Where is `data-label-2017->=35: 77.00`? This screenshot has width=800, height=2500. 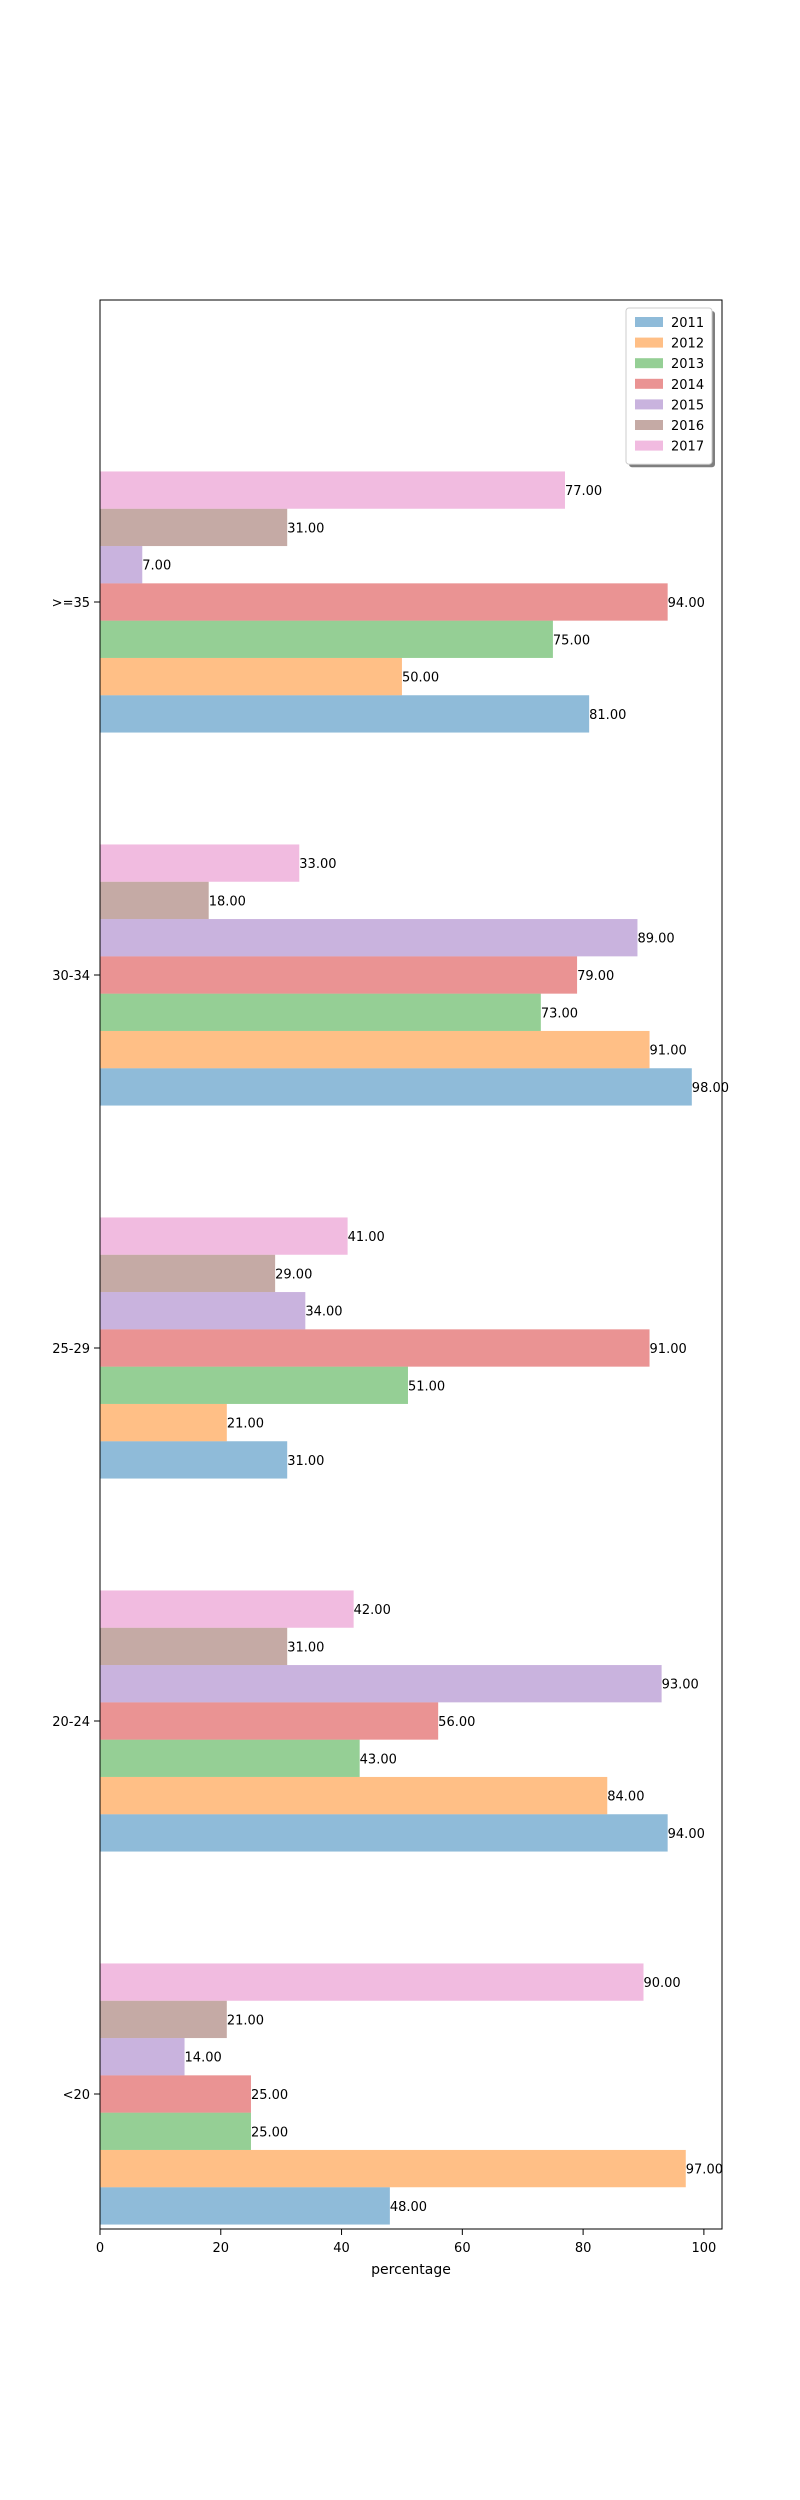 data-label-2017->=35: 77.00 is located at coordinates (583, 491).